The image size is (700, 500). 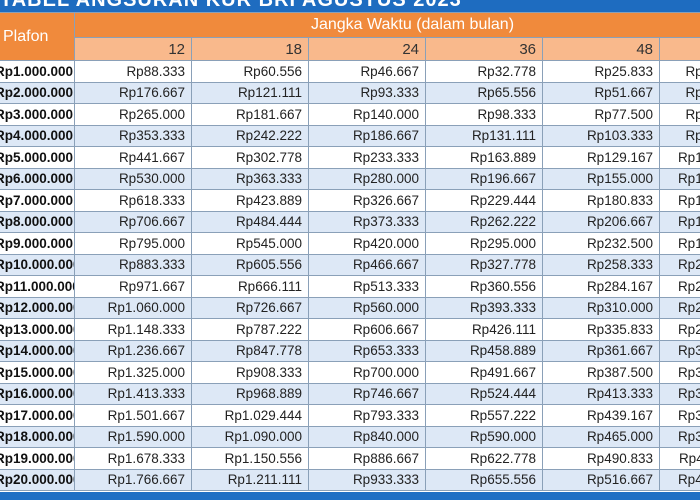 What do you see at coordinates (484, 436) in the screenshot?
I see `installment-cell: Rp590.000` at bounding box center [484, 436].